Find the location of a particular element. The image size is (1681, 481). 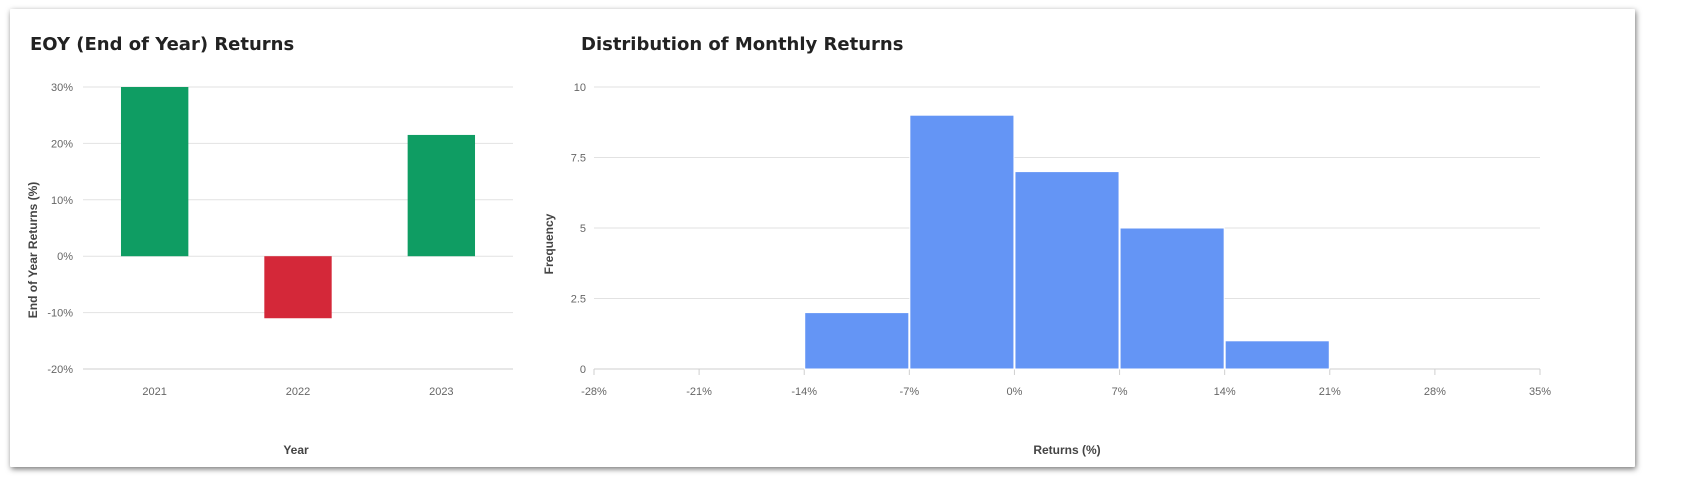

distribution-x-tick-label: 7% is located at coordinates (1120, 392).